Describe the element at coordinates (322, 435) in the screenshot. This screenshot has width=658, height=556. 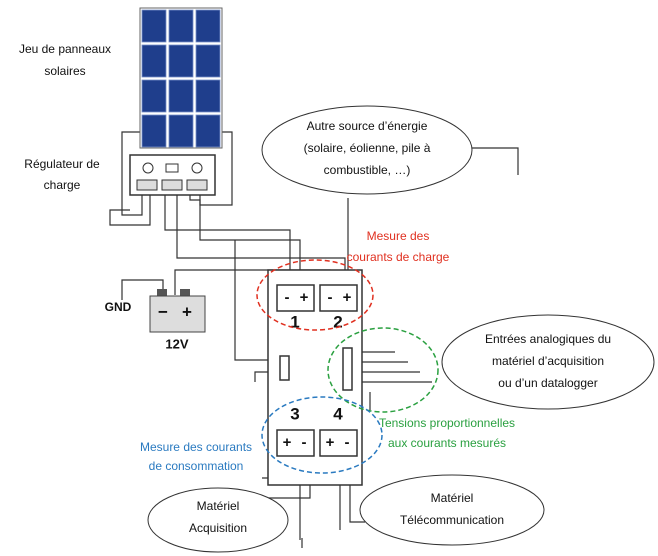
I see `consumption-zone` at that location.